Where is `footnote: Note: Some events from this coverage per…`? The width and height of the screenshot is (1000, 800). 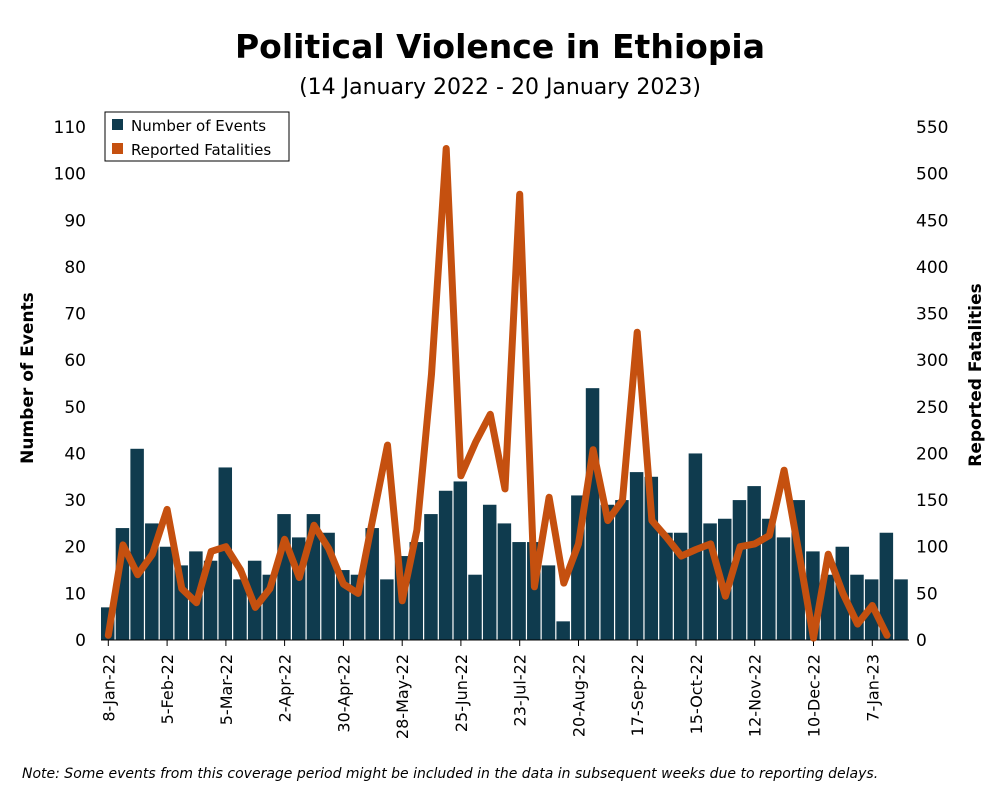 footnote: Note: Some events from this coverage per… is located at coordinates (450, 774).